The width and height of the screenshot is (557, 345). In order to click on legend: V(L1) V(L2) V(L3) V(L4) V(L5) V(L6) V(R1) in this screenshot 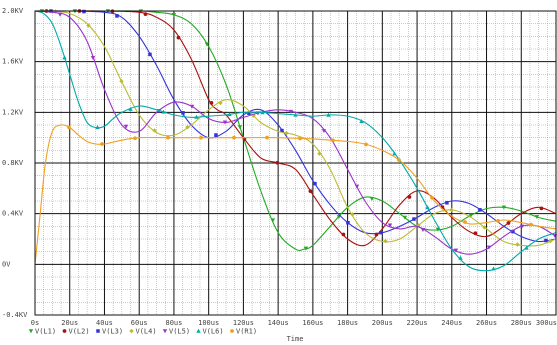, I will do `click(142, 332)`.